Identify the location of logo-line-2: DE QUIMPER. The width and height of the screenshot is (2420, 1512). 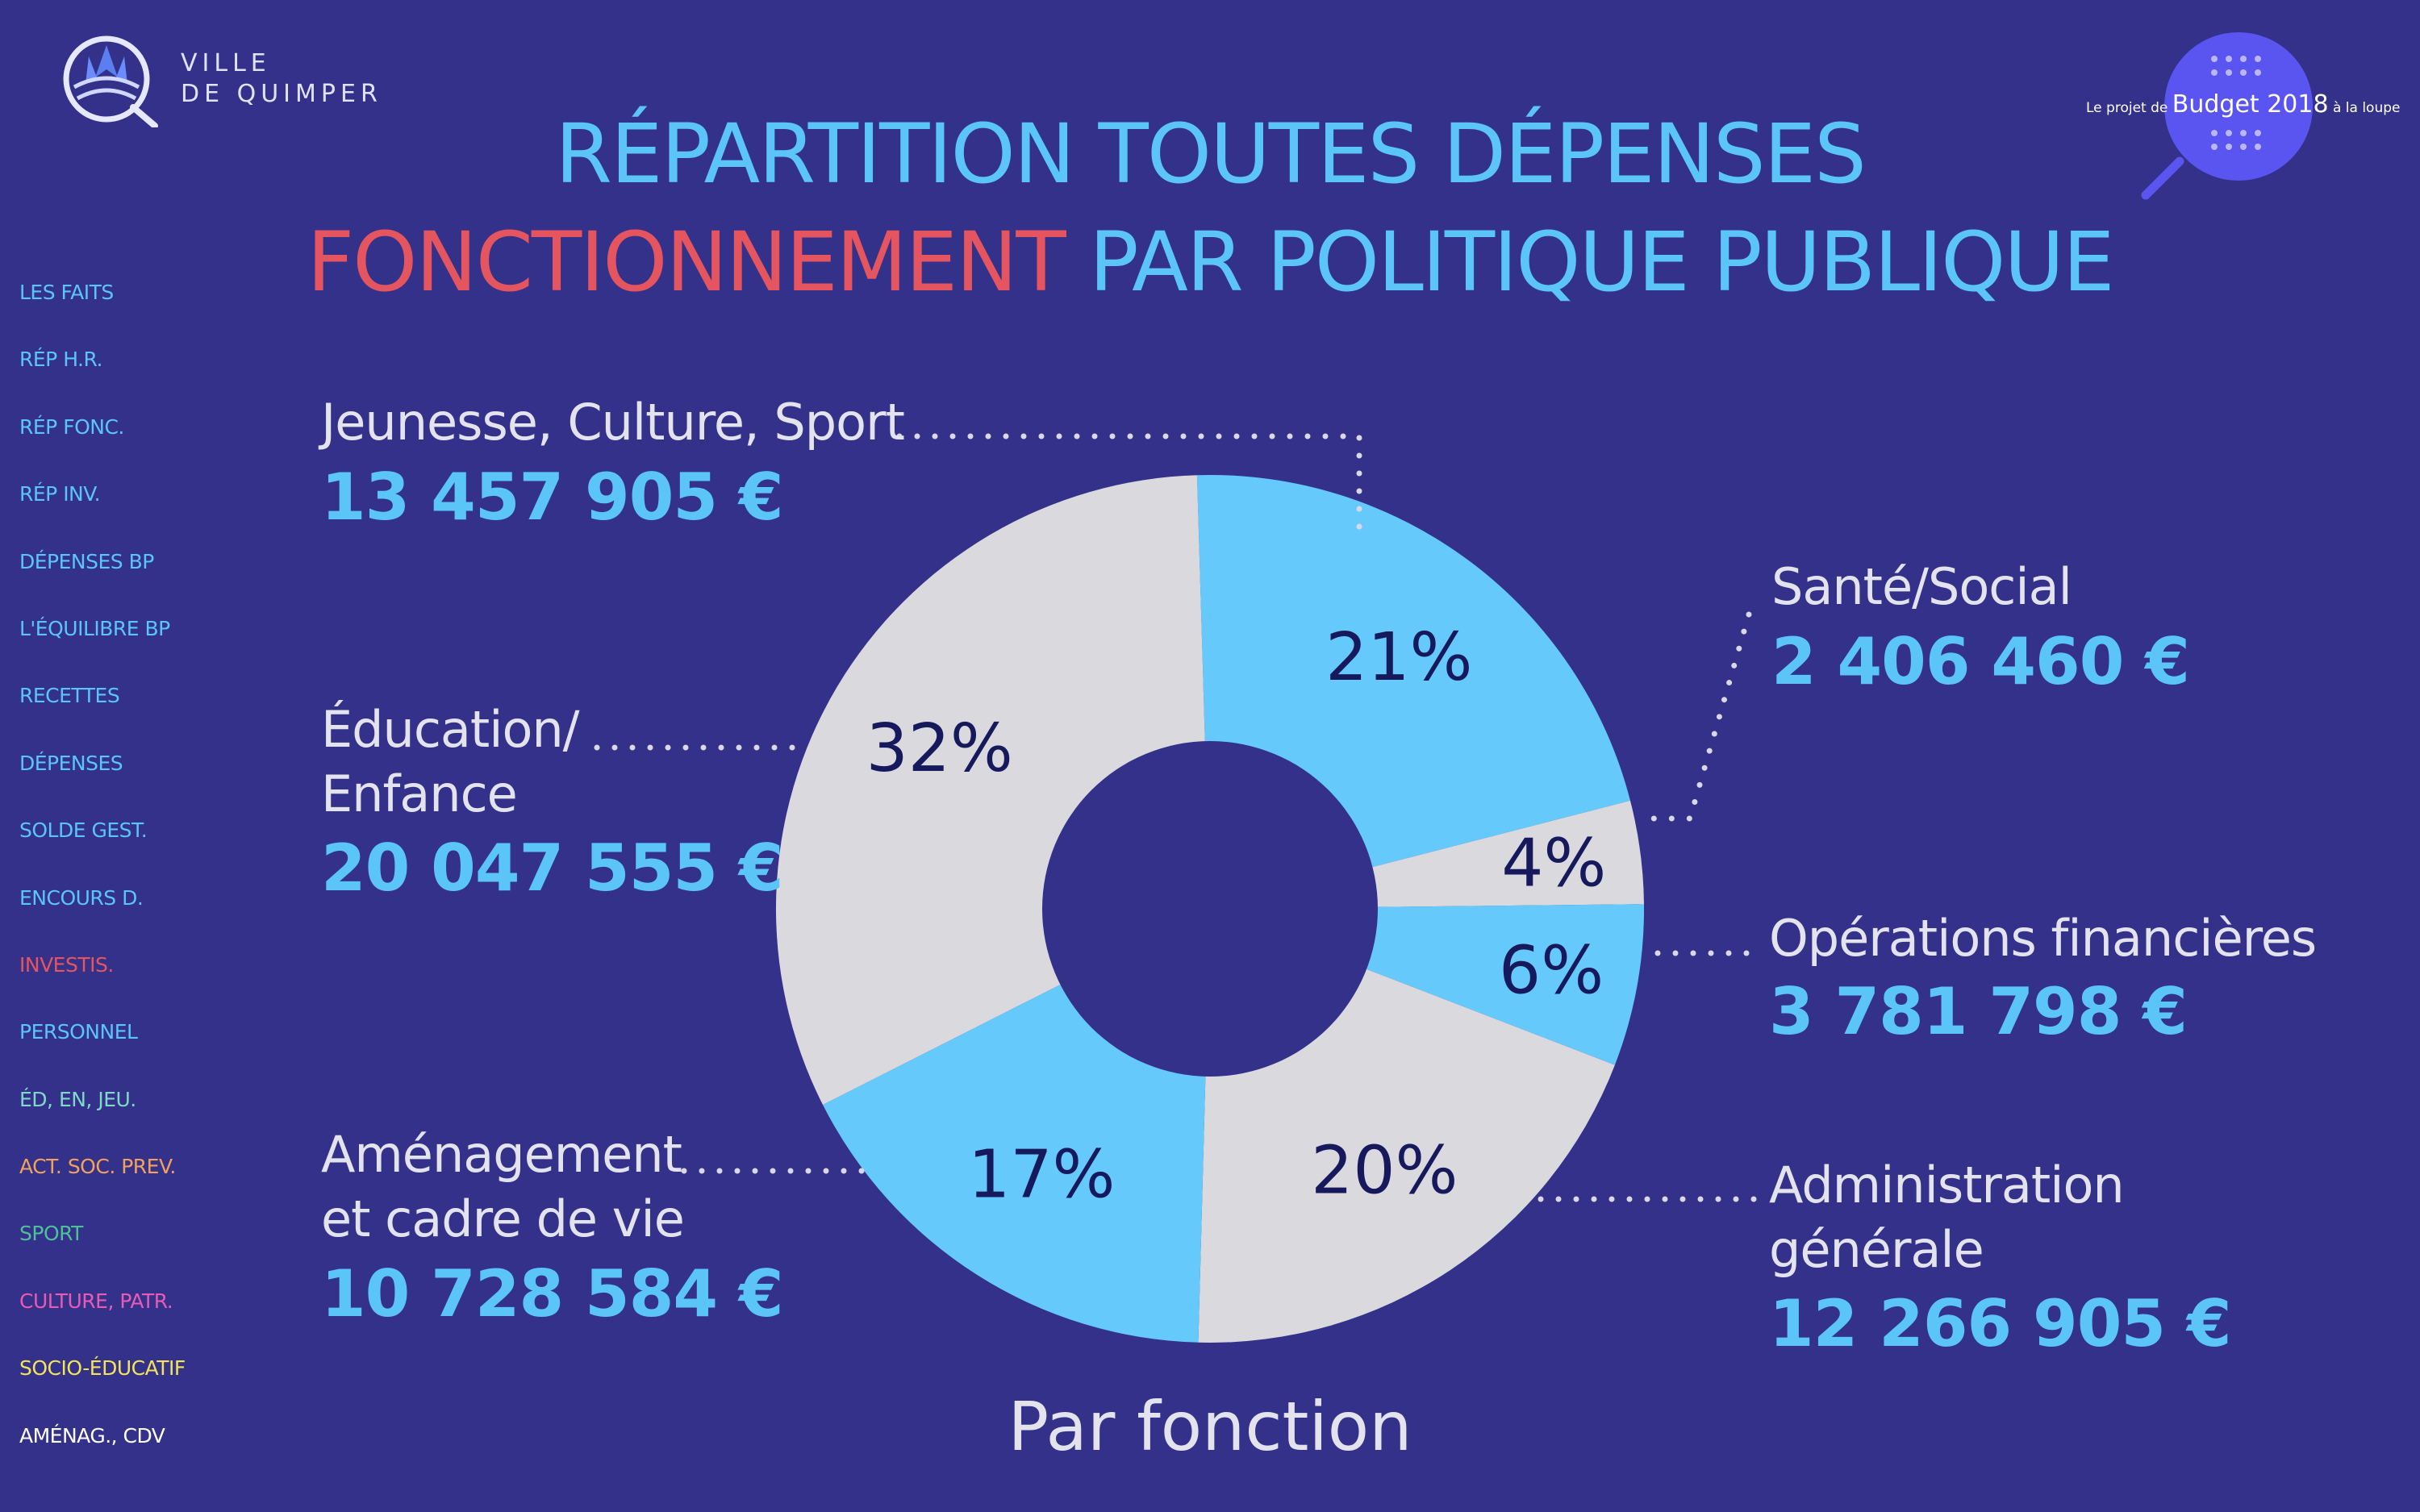
(282, 94).